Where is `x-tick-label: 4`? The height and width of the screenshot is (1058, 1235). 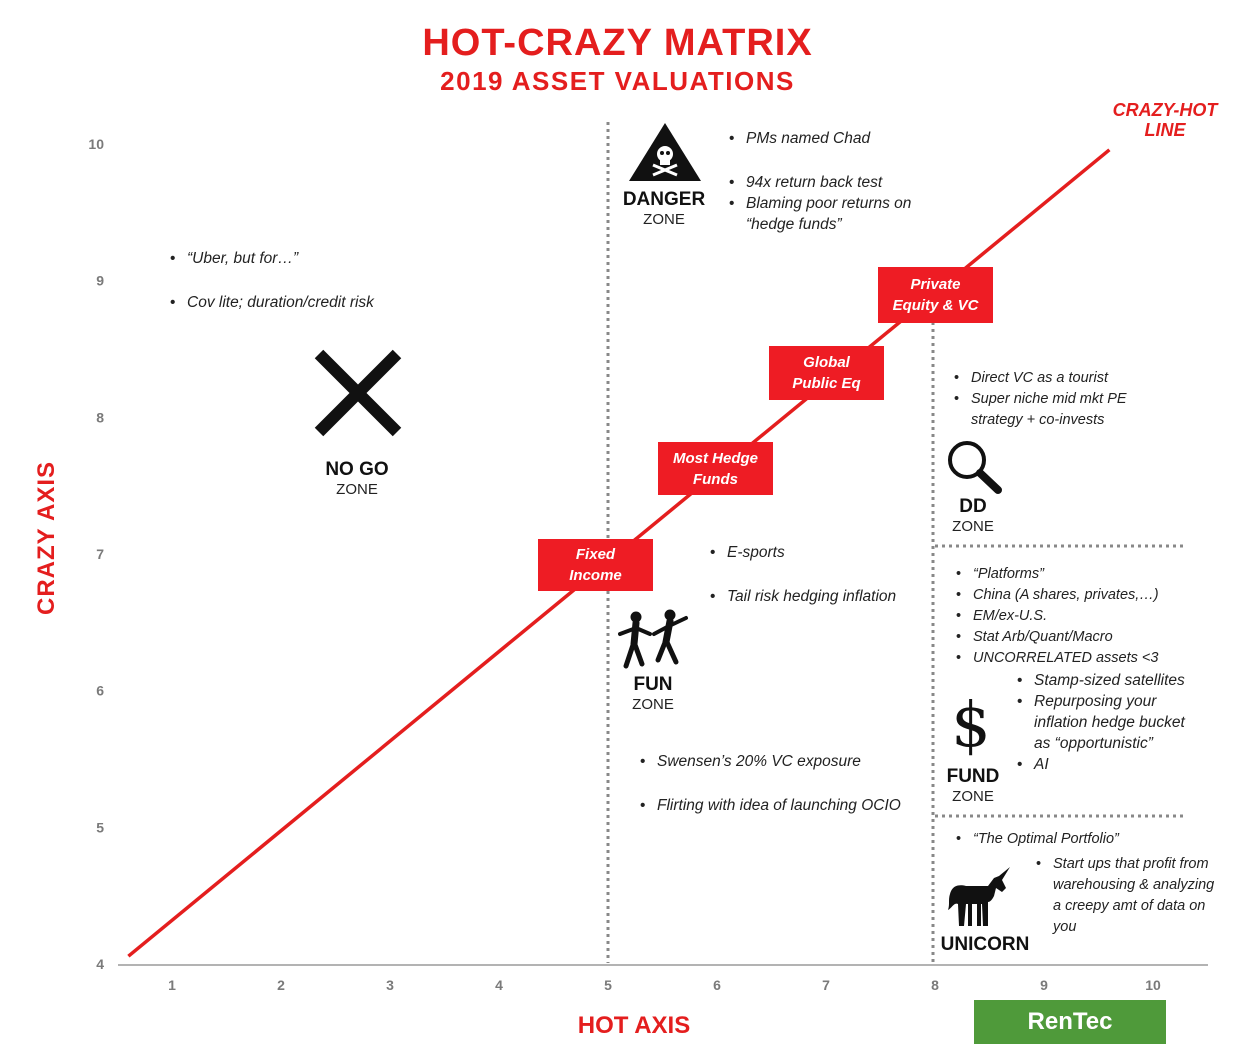 x-tick-label: 4 is located at coordinates (499, 985).